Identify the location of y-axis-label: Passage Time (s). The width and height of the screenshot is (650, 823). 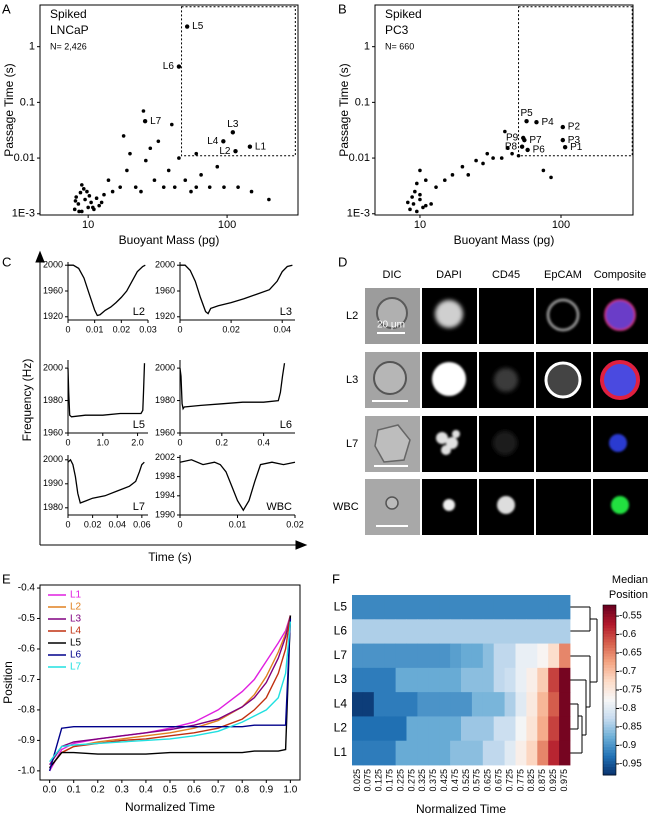
(9, 109).